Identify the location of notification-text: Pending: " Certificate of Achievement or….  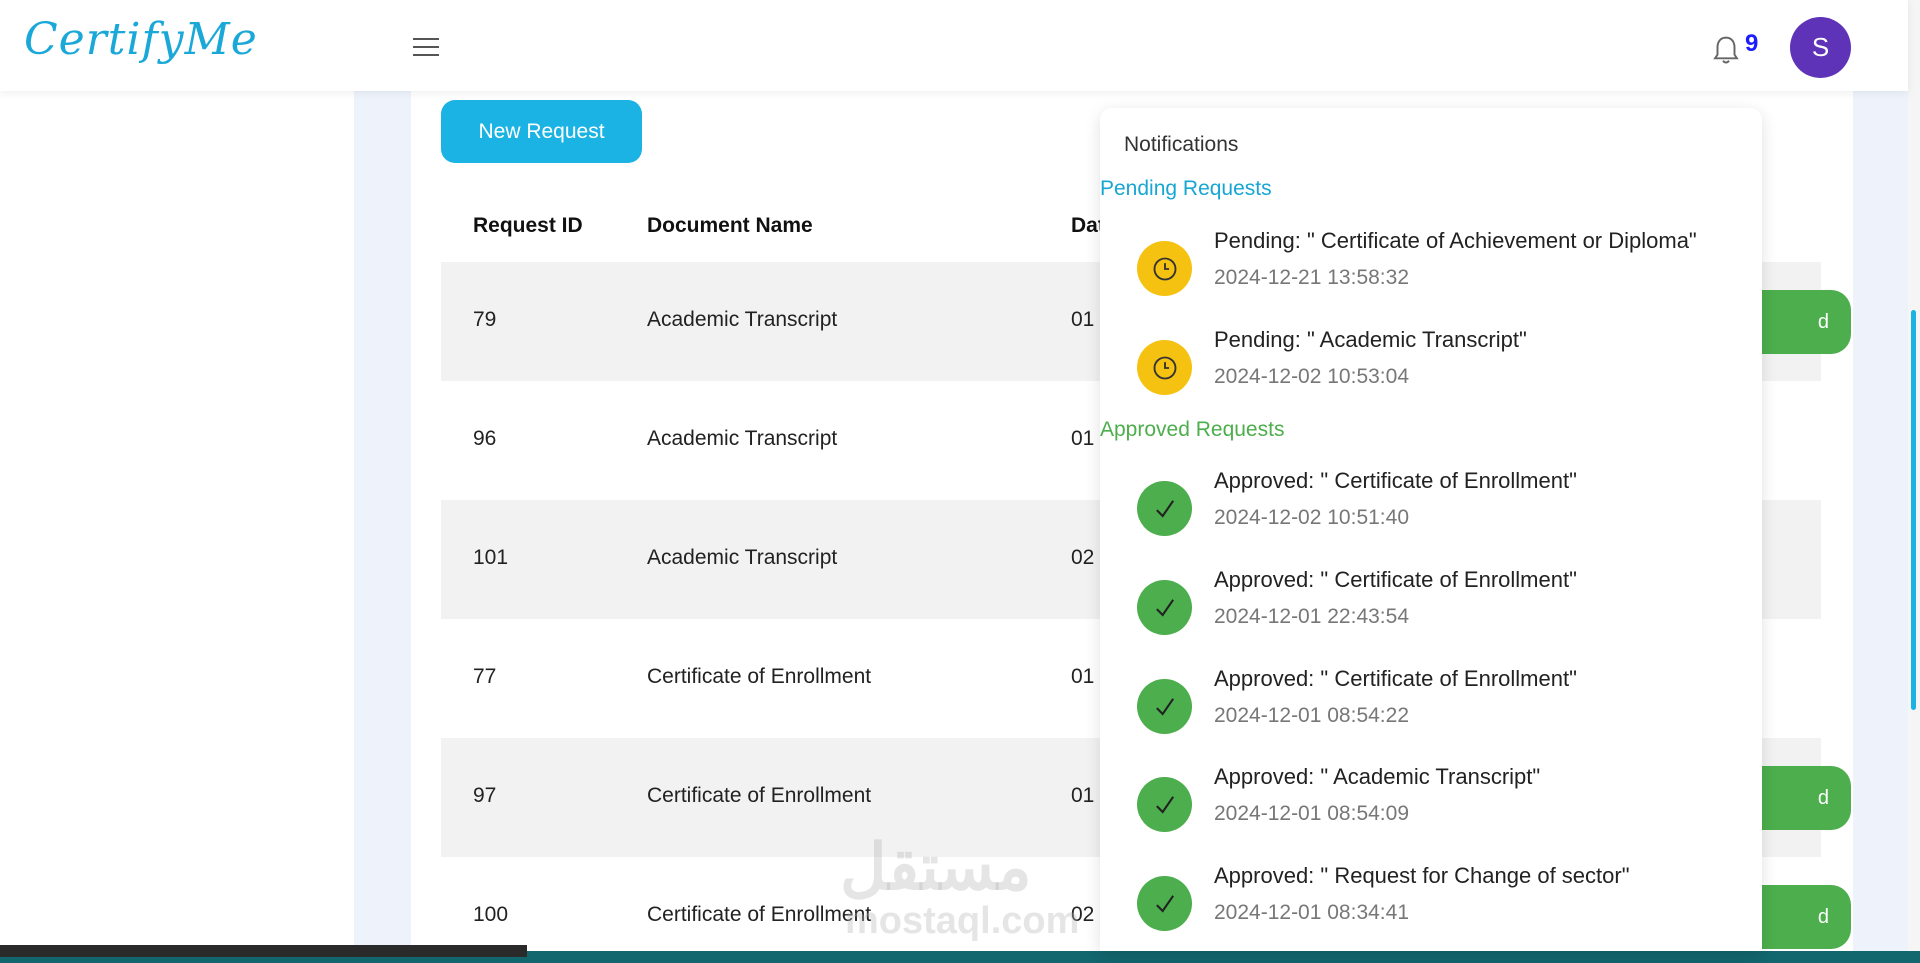
(1455, 240).